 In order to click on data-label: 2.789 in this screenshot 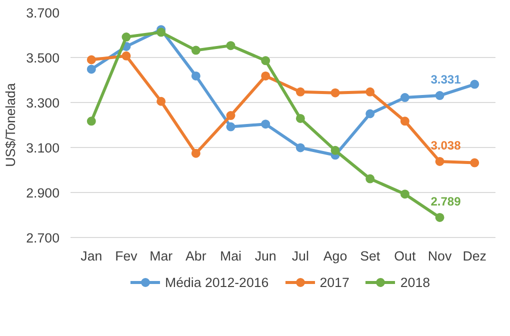, I will do `click(446, 201)`.